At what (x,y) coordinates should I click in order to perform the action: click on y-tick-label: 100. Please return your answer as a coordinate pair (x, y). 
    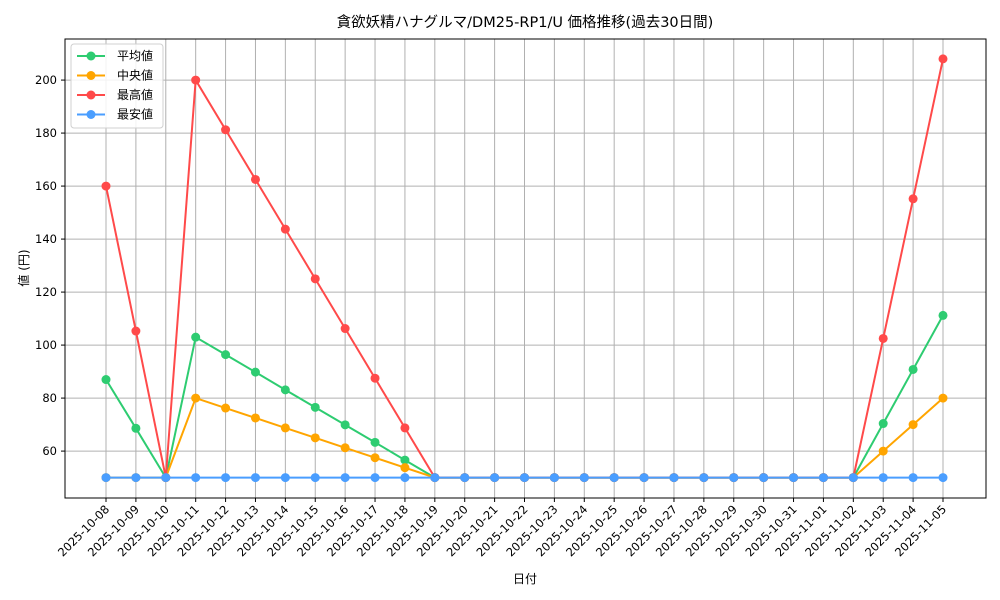
    Looking at the image, I should click on (46, 345).